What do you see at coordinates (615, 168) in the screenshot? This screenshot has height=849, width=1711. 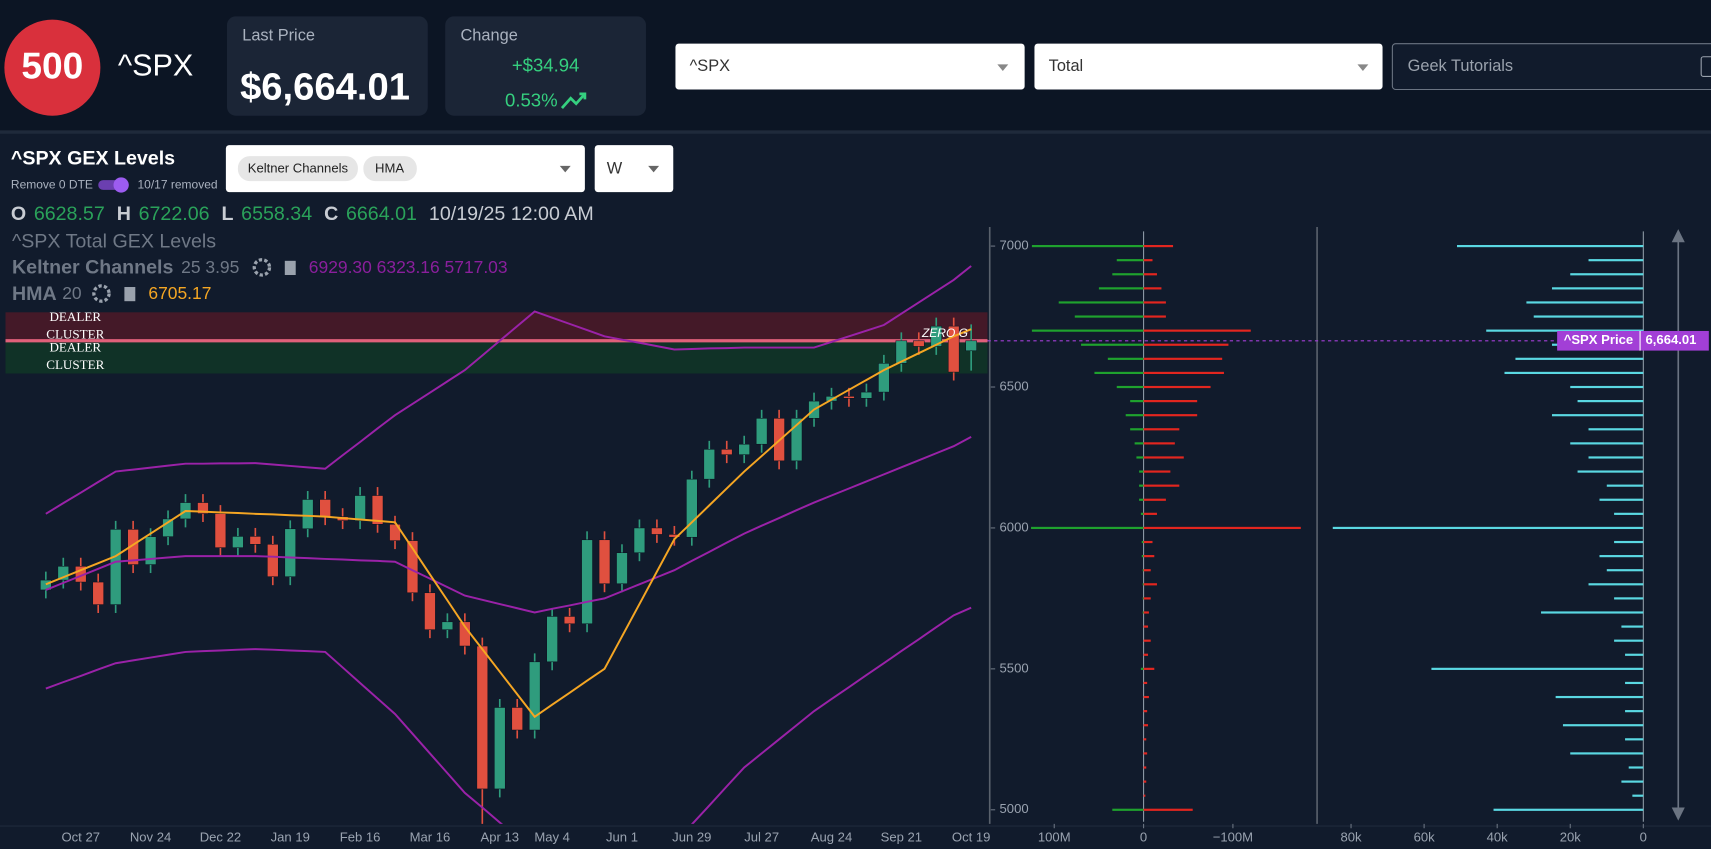 I see `select-value: W` at bounding box center [615, 168].